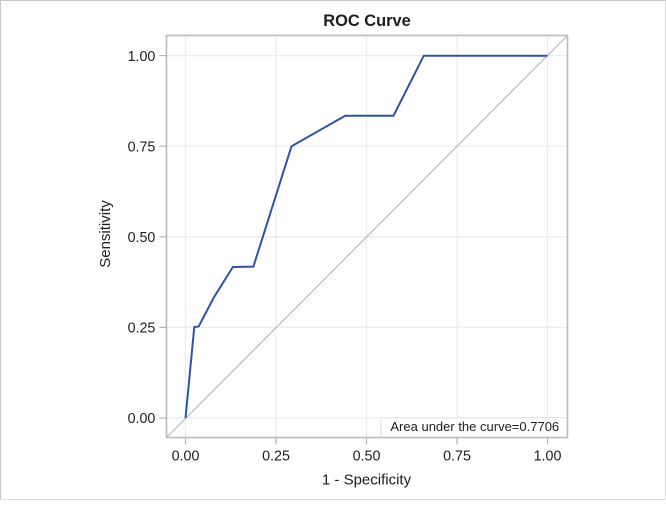 Image resolution: width=666 pixels, height=505 pixels. Describe the element at coordinates (366, 21) in the screenshot. I see `svg-text: ROC Curve` at that location.